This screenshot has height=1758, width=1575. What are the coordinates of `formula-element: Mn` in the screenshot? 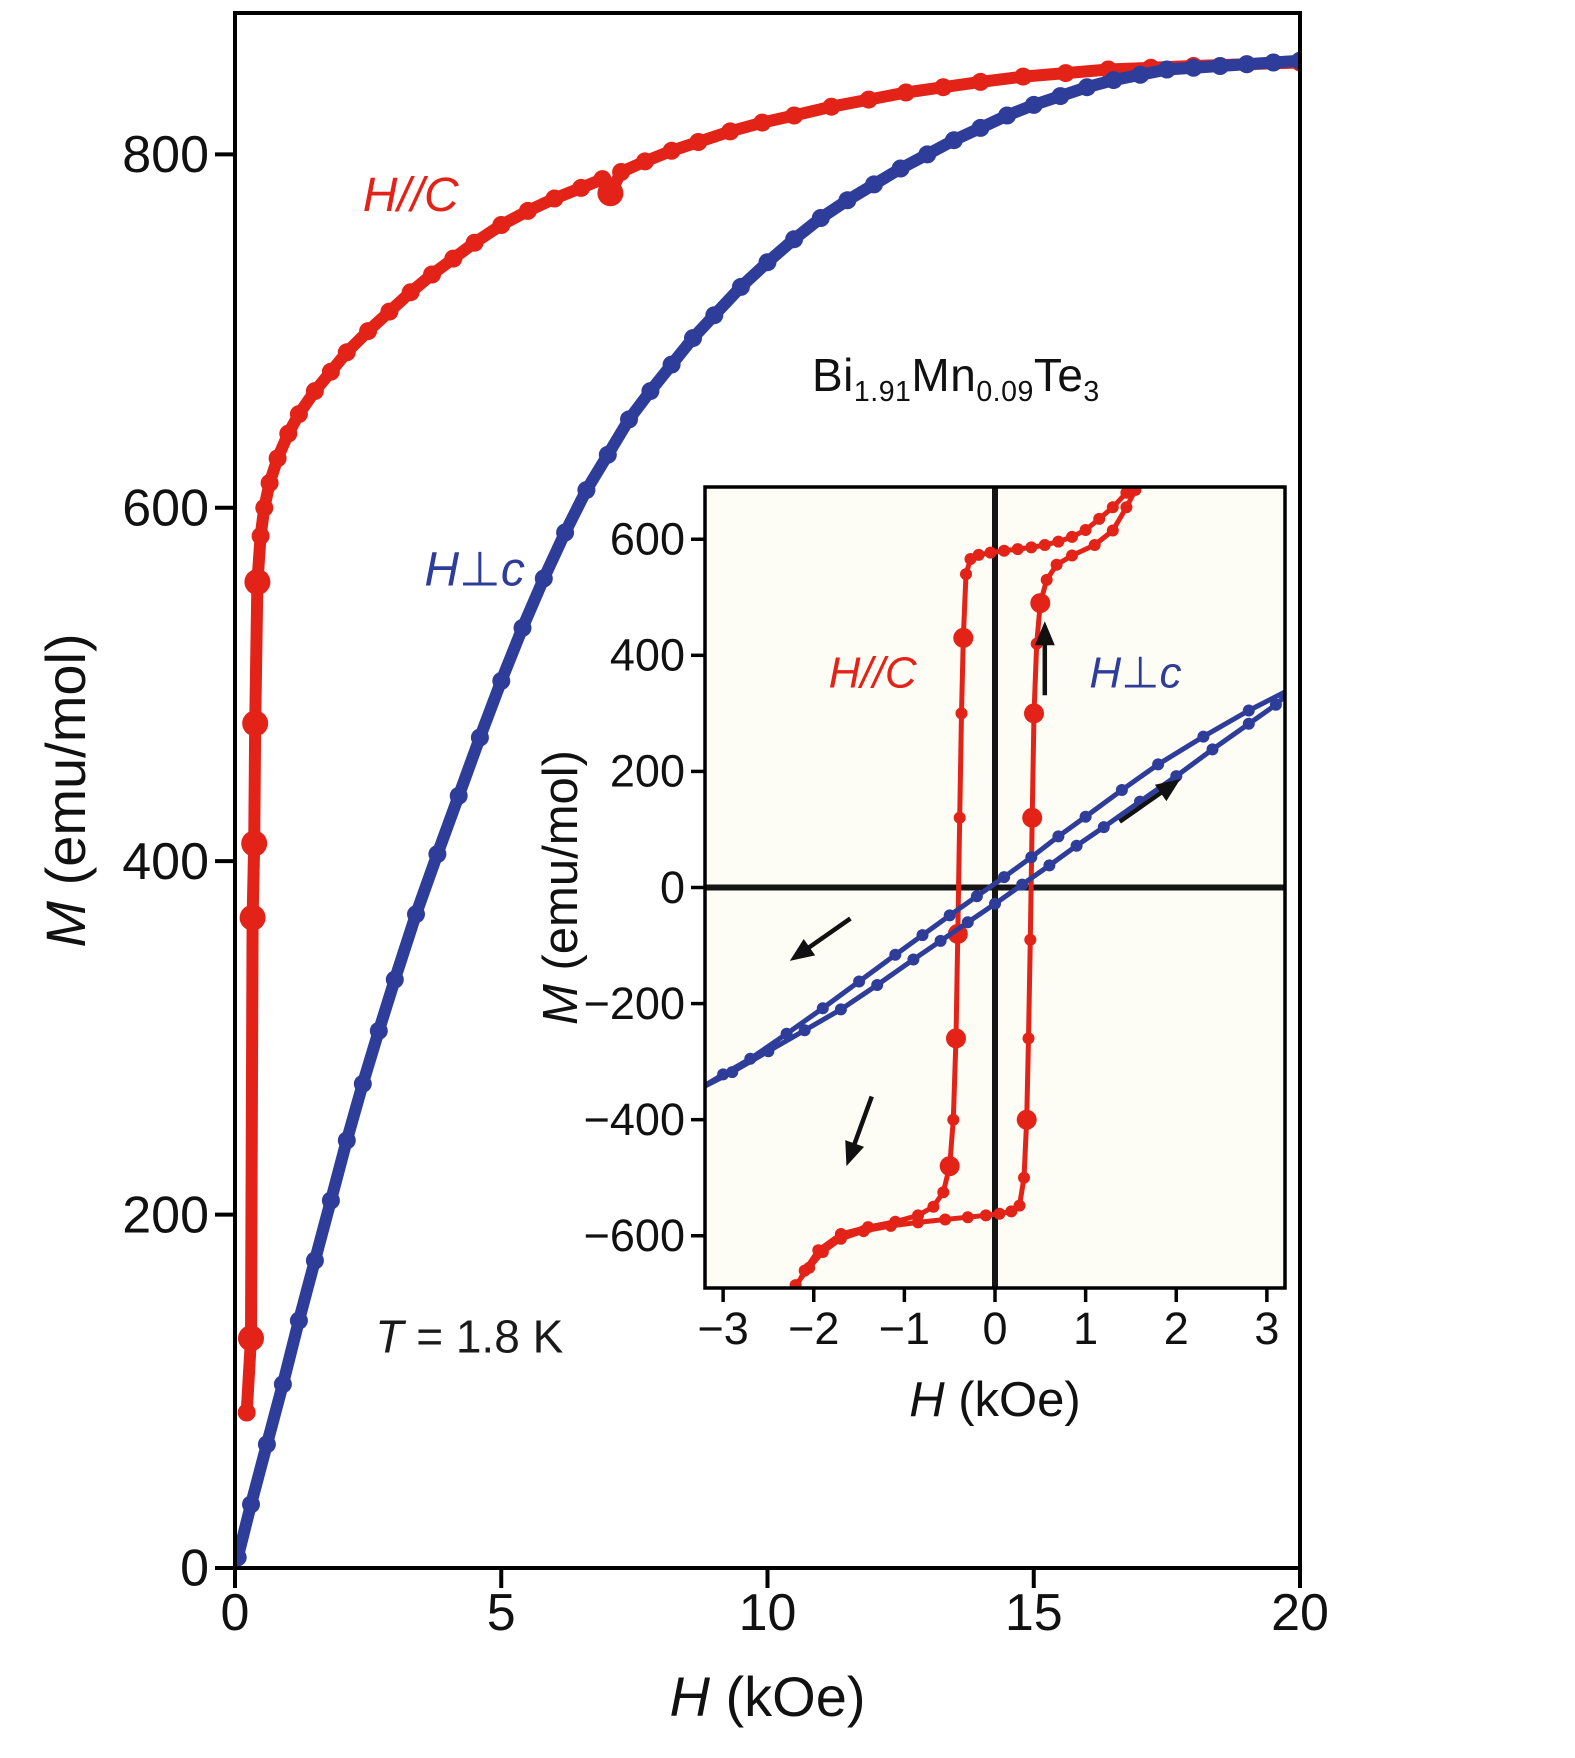 It's located at (944, 375).